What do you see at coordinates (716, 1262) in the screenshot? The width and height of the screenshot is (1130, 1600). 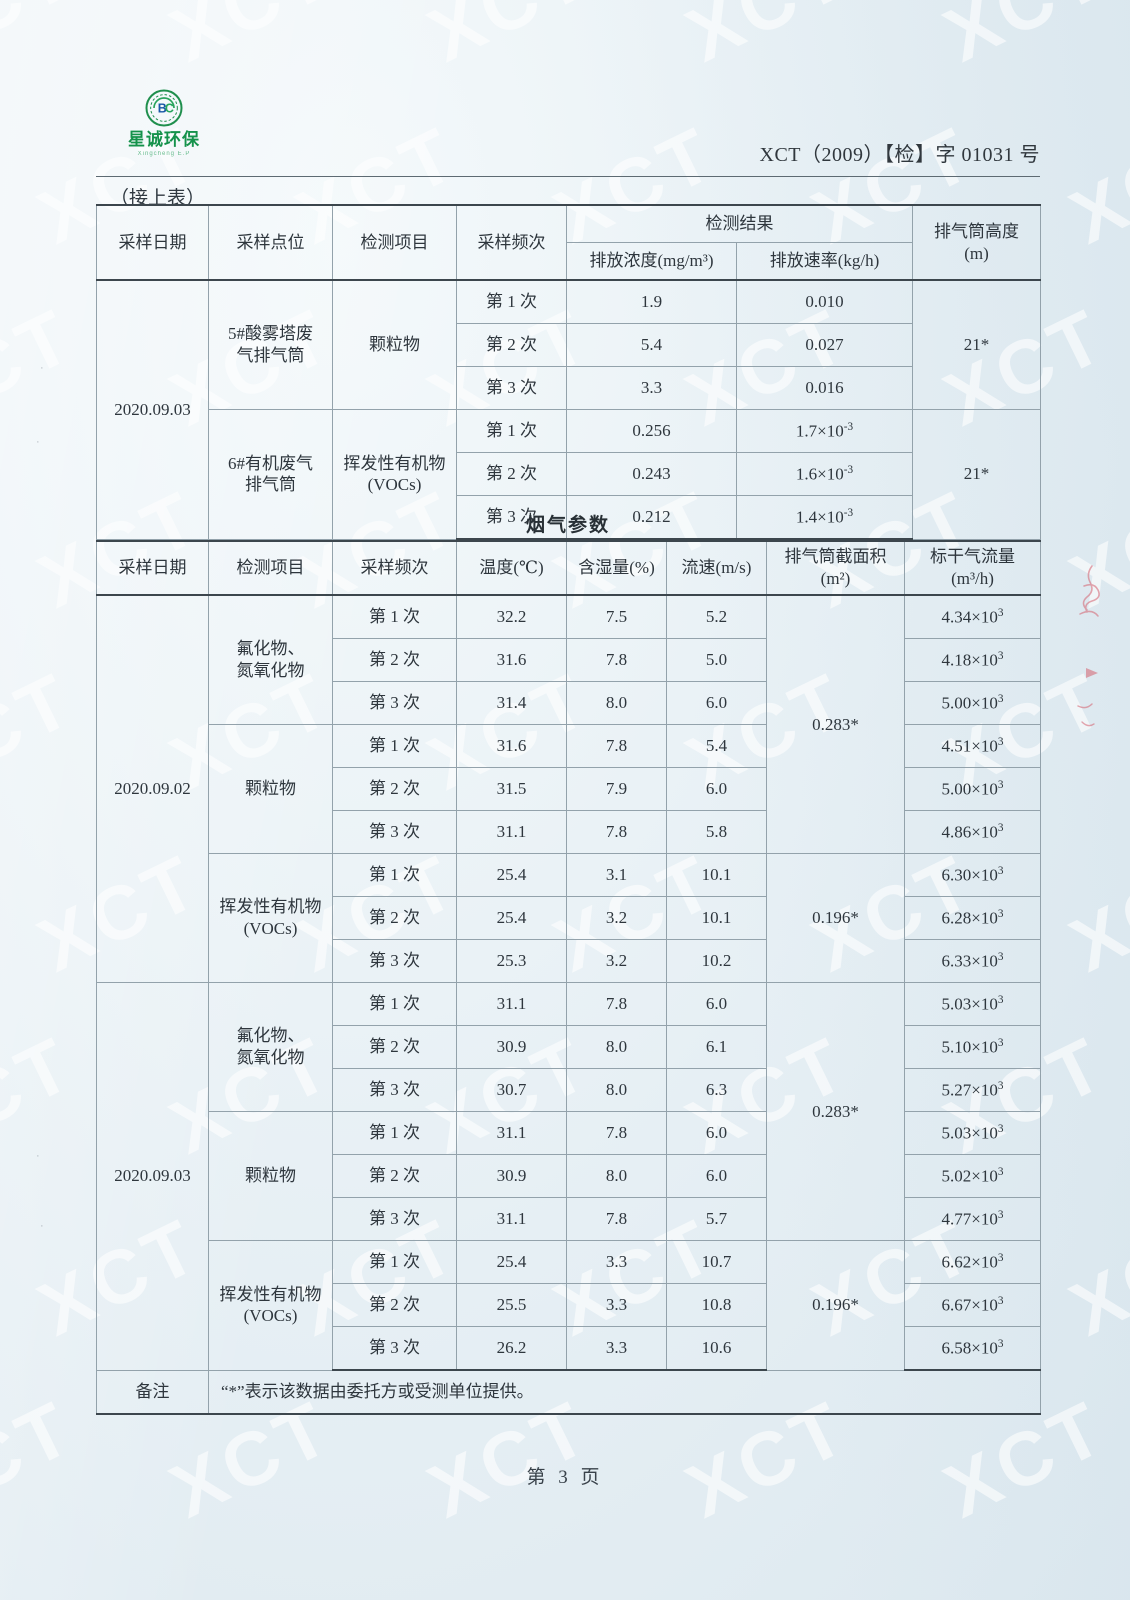 I see `cell-velocity: 10.7` at bounding box center [716, 1262].